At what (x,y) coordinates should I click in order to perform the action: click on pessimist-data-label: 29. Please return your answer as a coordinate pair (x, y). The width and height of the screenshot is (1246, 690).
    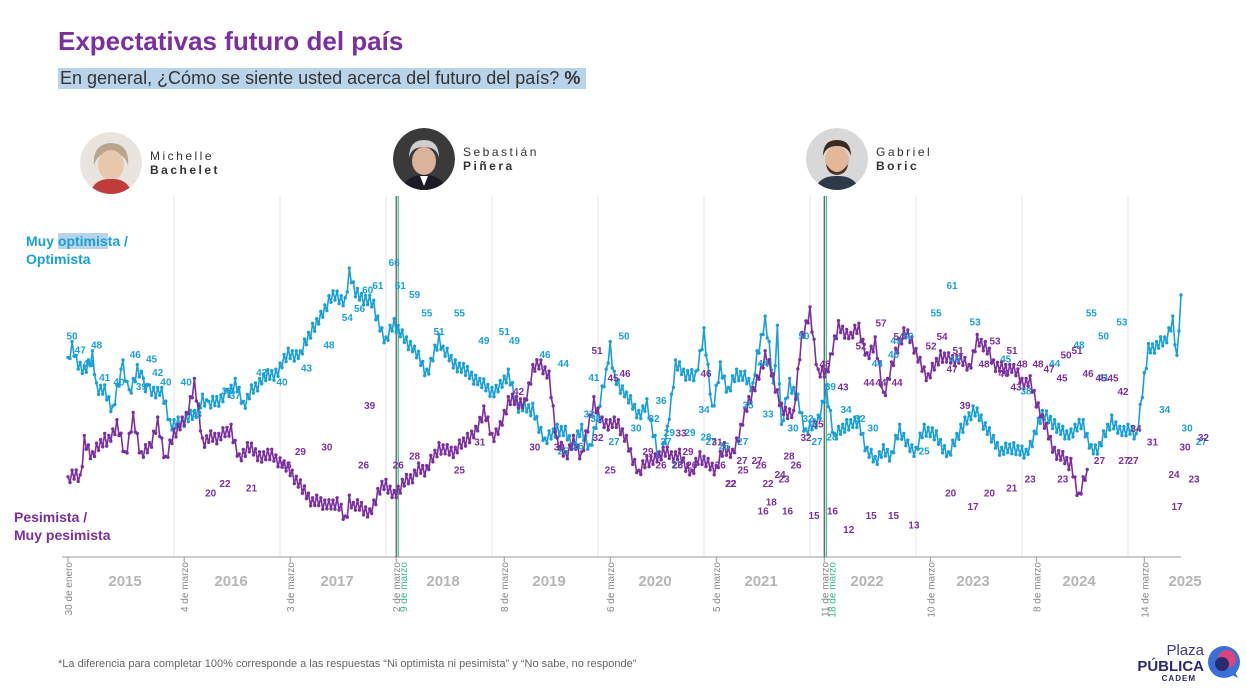
    Looking at the image, I should click on (648, 452).